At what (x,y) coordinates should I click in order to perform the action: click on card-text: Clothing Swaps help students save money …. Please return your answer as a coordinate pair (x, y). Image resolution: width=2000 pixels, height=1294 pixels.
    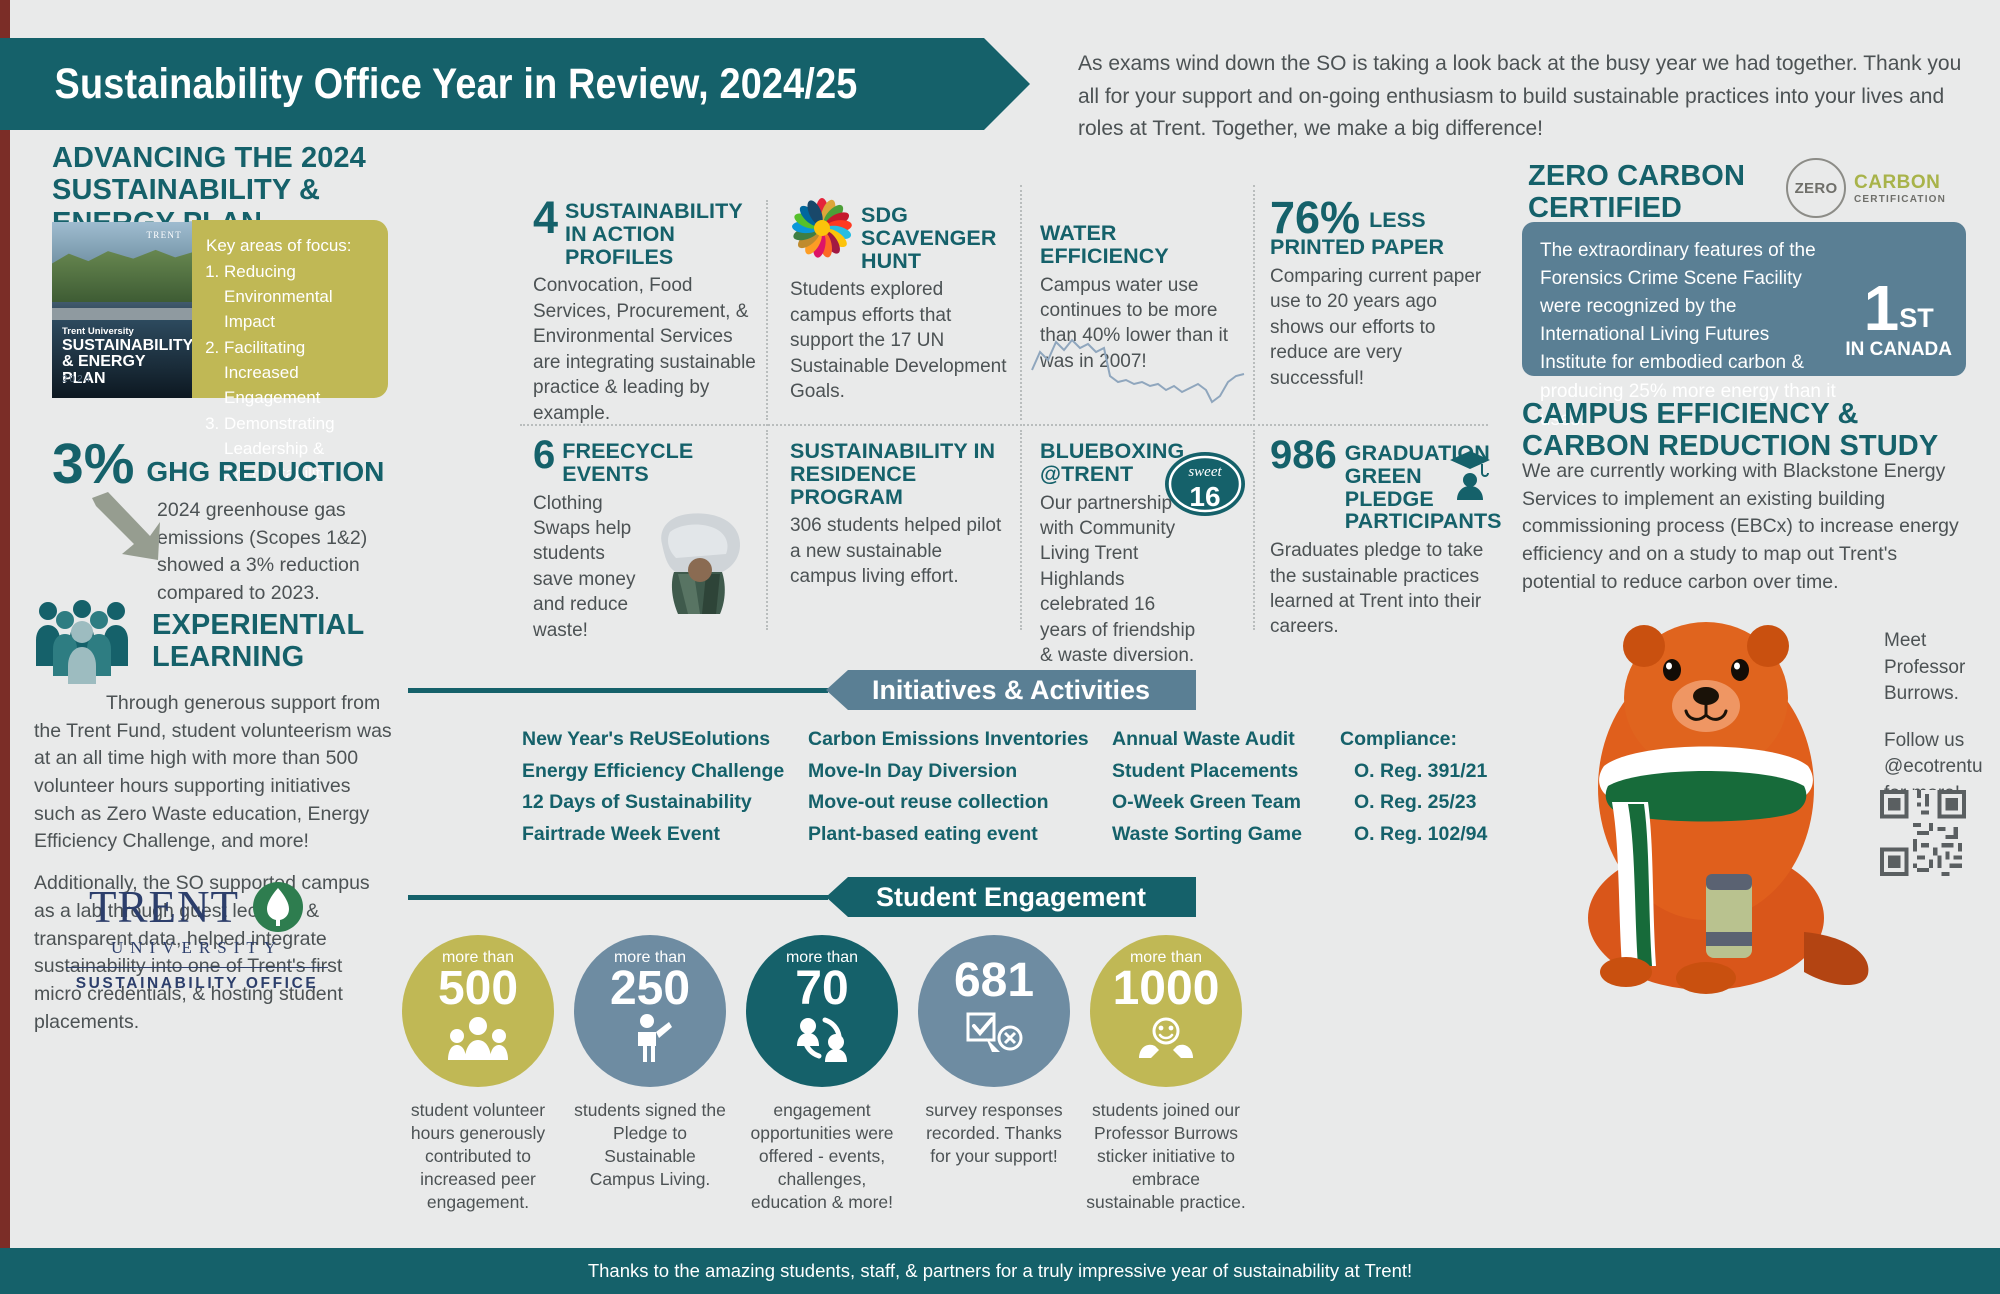
    Looking at the image, I should click on (584, 566).